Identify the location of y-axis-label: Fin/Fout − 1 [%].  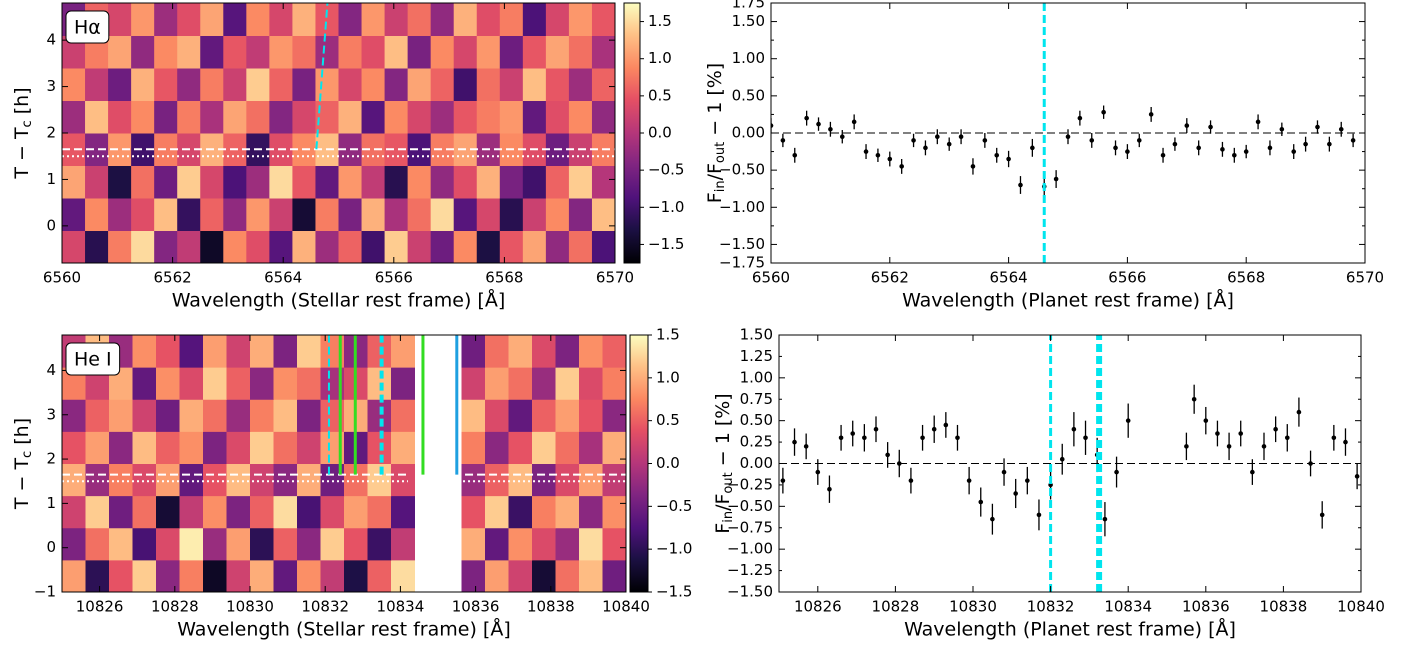
(716, 133).